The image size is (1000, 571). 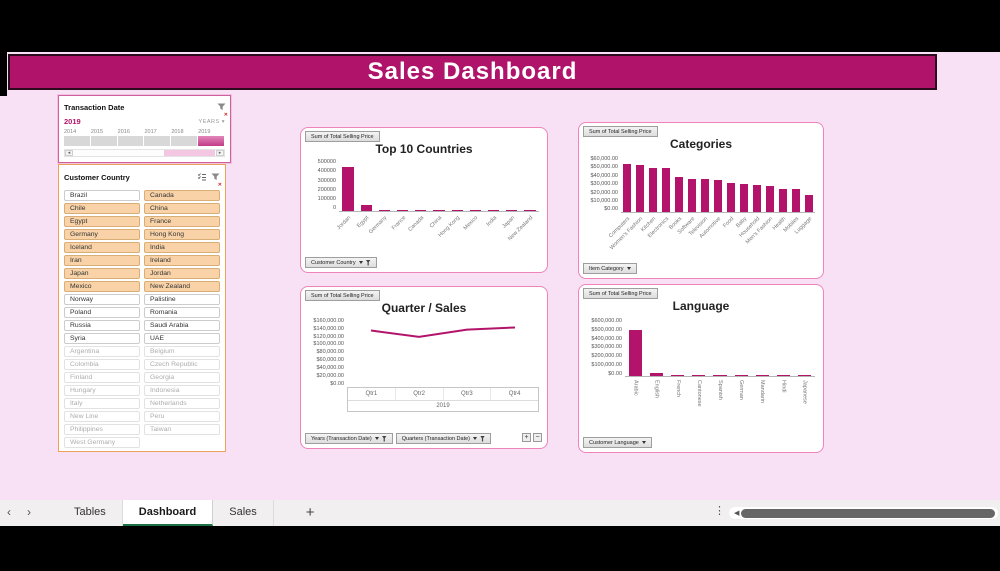 I want to click on slicer-item-indonesia: Indonesia, so click(x=182, y=390).